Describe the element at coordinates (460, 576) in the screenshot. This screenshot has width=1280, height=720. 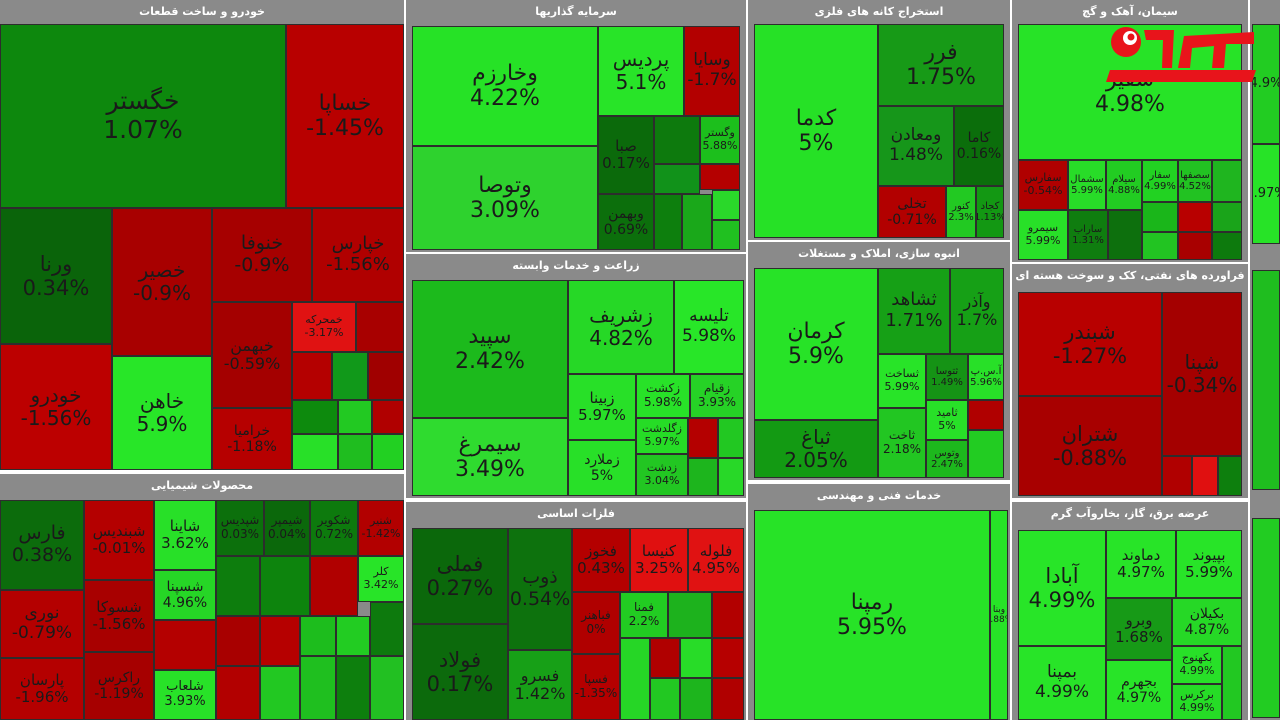
I see `stock-tile: فملی 0.27%` at that location.